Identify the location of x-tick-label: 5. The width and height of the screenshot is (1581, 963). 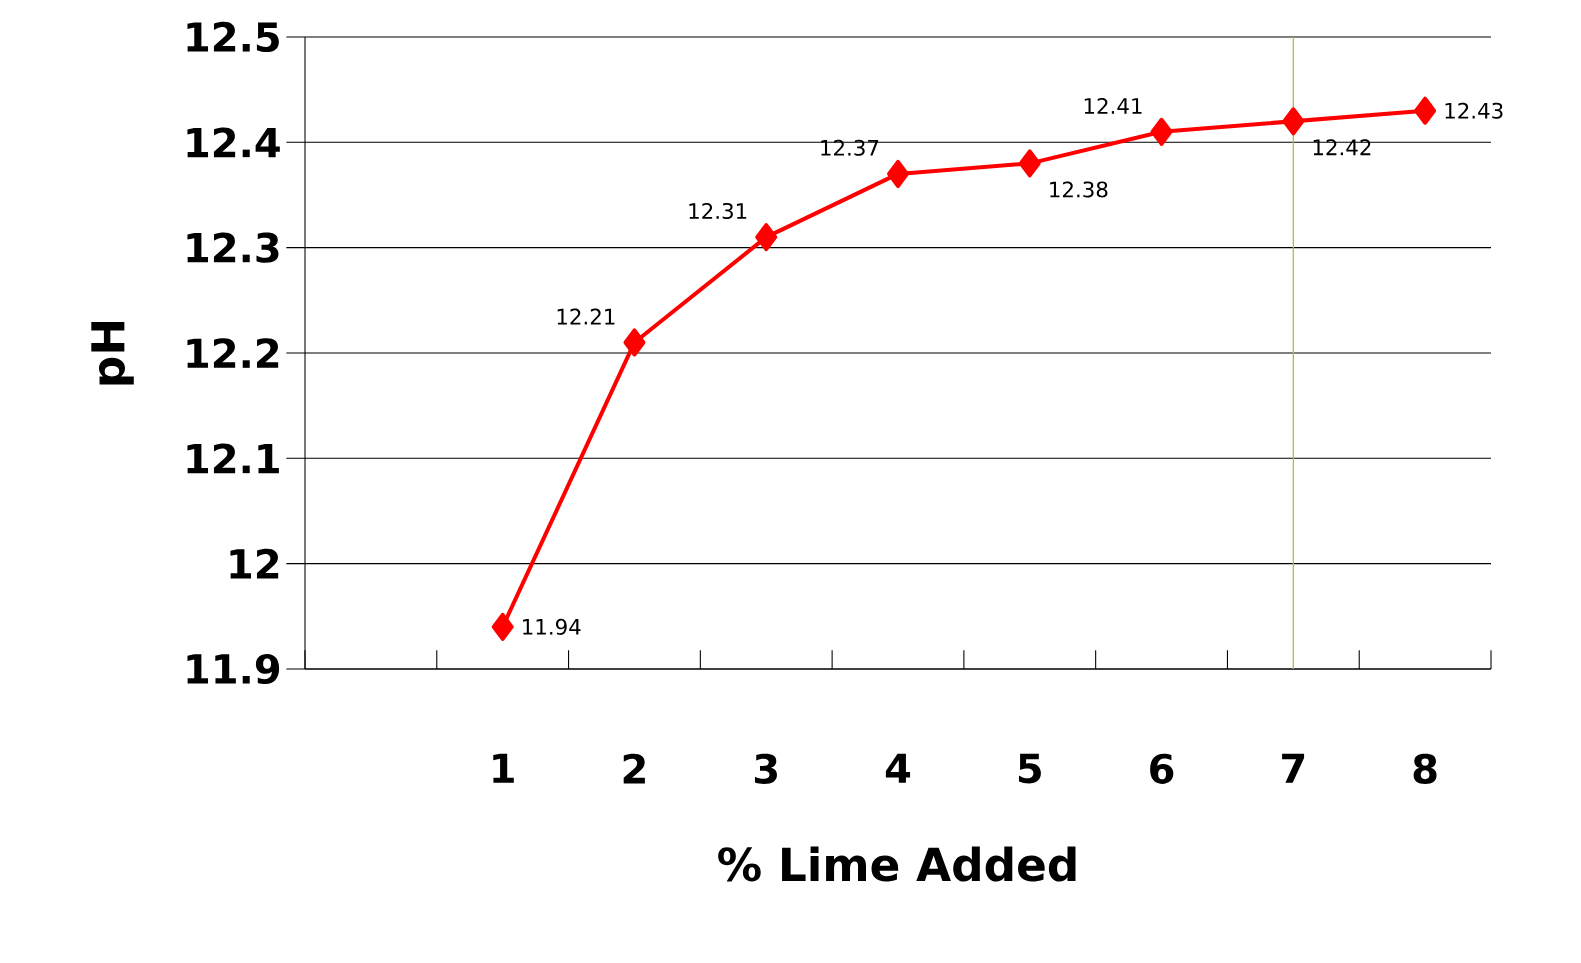
(1029, 768).